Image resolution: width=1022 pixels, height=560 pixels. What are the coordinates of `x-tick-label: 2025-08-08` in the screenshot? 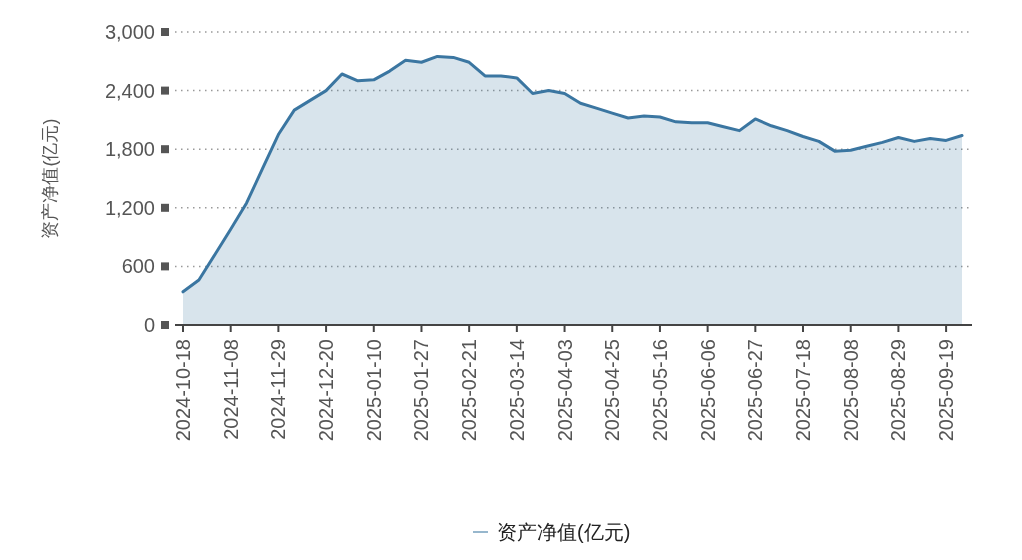 It's located at (850, 390).